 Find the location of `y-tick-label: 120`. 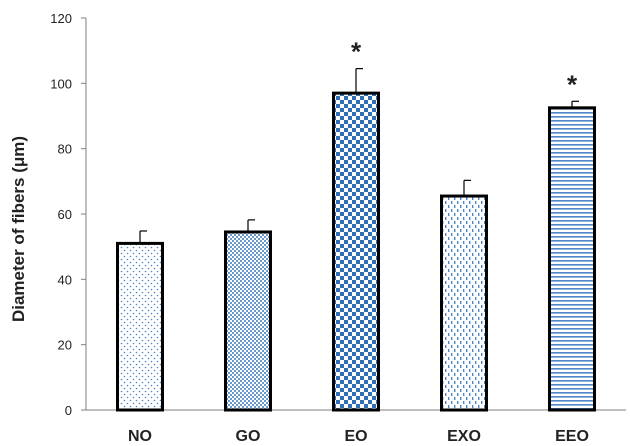

y-tick-label: 120 is located at coordinates (61, 18).